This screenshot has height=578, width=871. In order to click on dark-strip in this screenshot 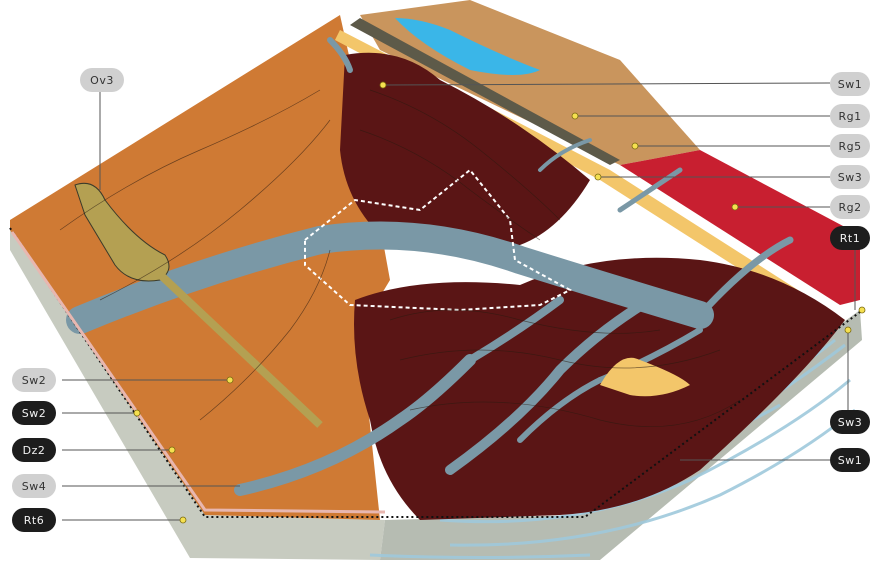, I will do `click(485, 91)`.